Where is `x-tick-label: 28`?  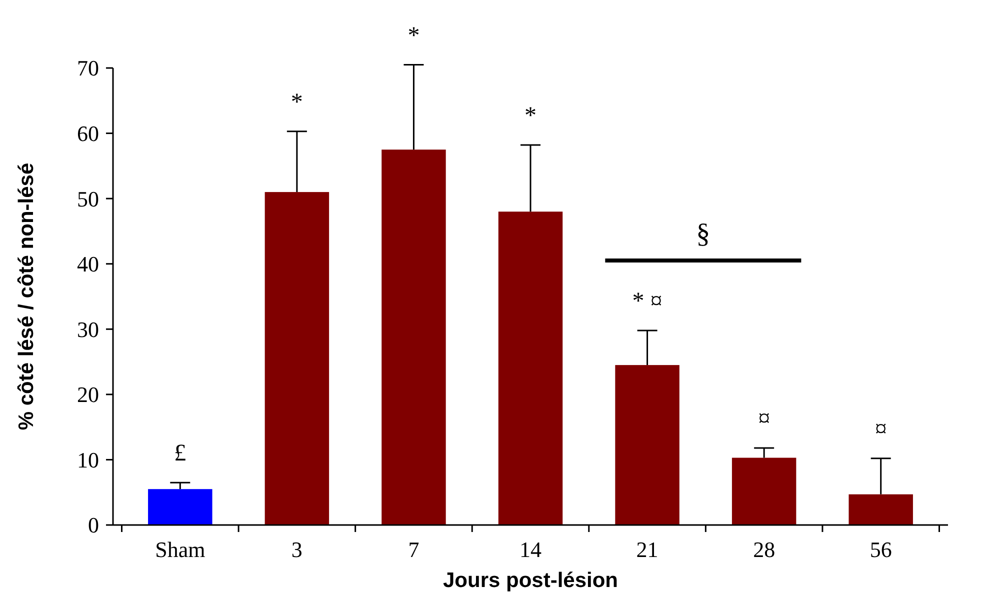 x-tick-label: 28 is located at coordinates (764, 549).